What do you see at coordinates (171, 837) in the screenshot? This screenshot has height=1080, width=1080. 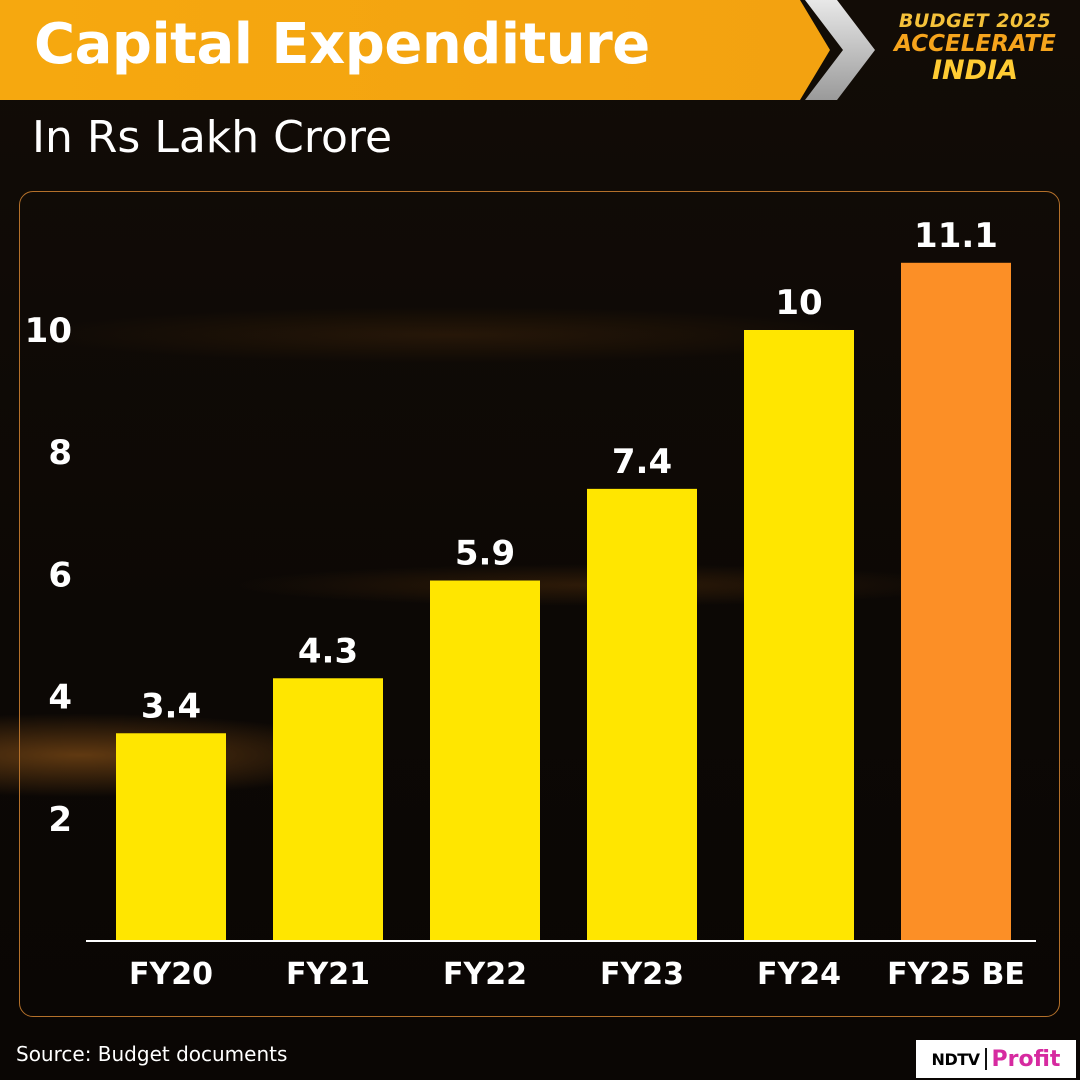 I see `bar-fy20` at bounding box center [171, 837].